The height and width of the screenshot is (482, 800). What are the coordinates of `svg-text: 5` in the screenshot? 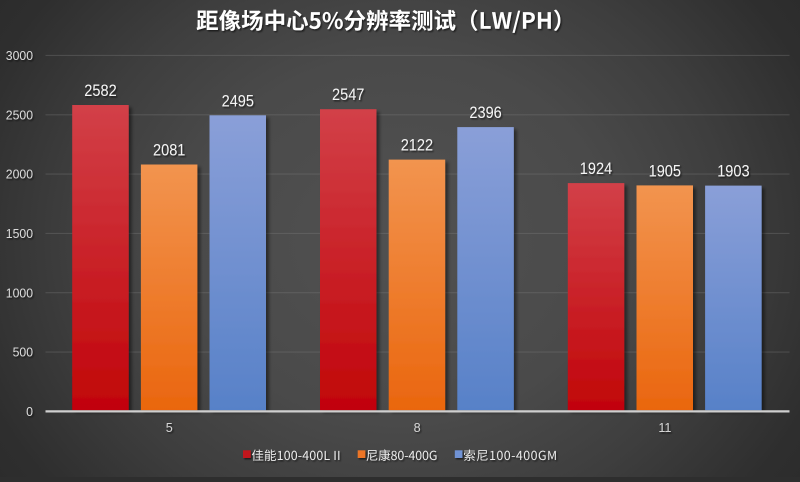 It's located at (169, 428).